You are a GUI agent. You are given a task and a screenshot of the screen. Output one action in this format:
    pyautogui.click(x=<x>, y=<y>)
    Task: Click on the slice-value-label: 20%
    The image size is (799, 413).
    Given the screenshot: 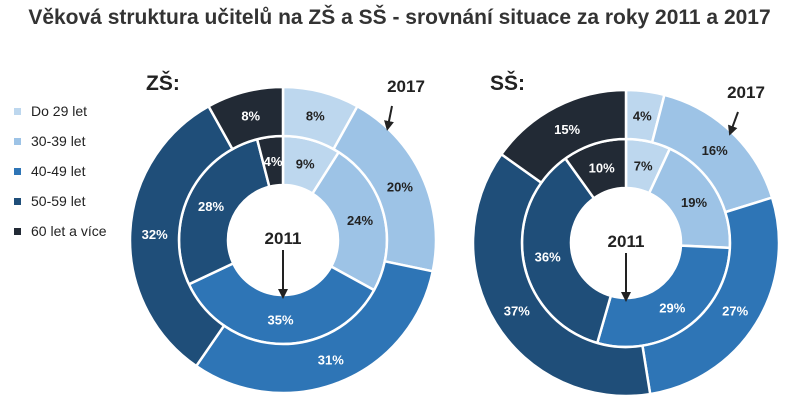 What is the action you would take?
    pyautogui.click(x=400, y=187)
    